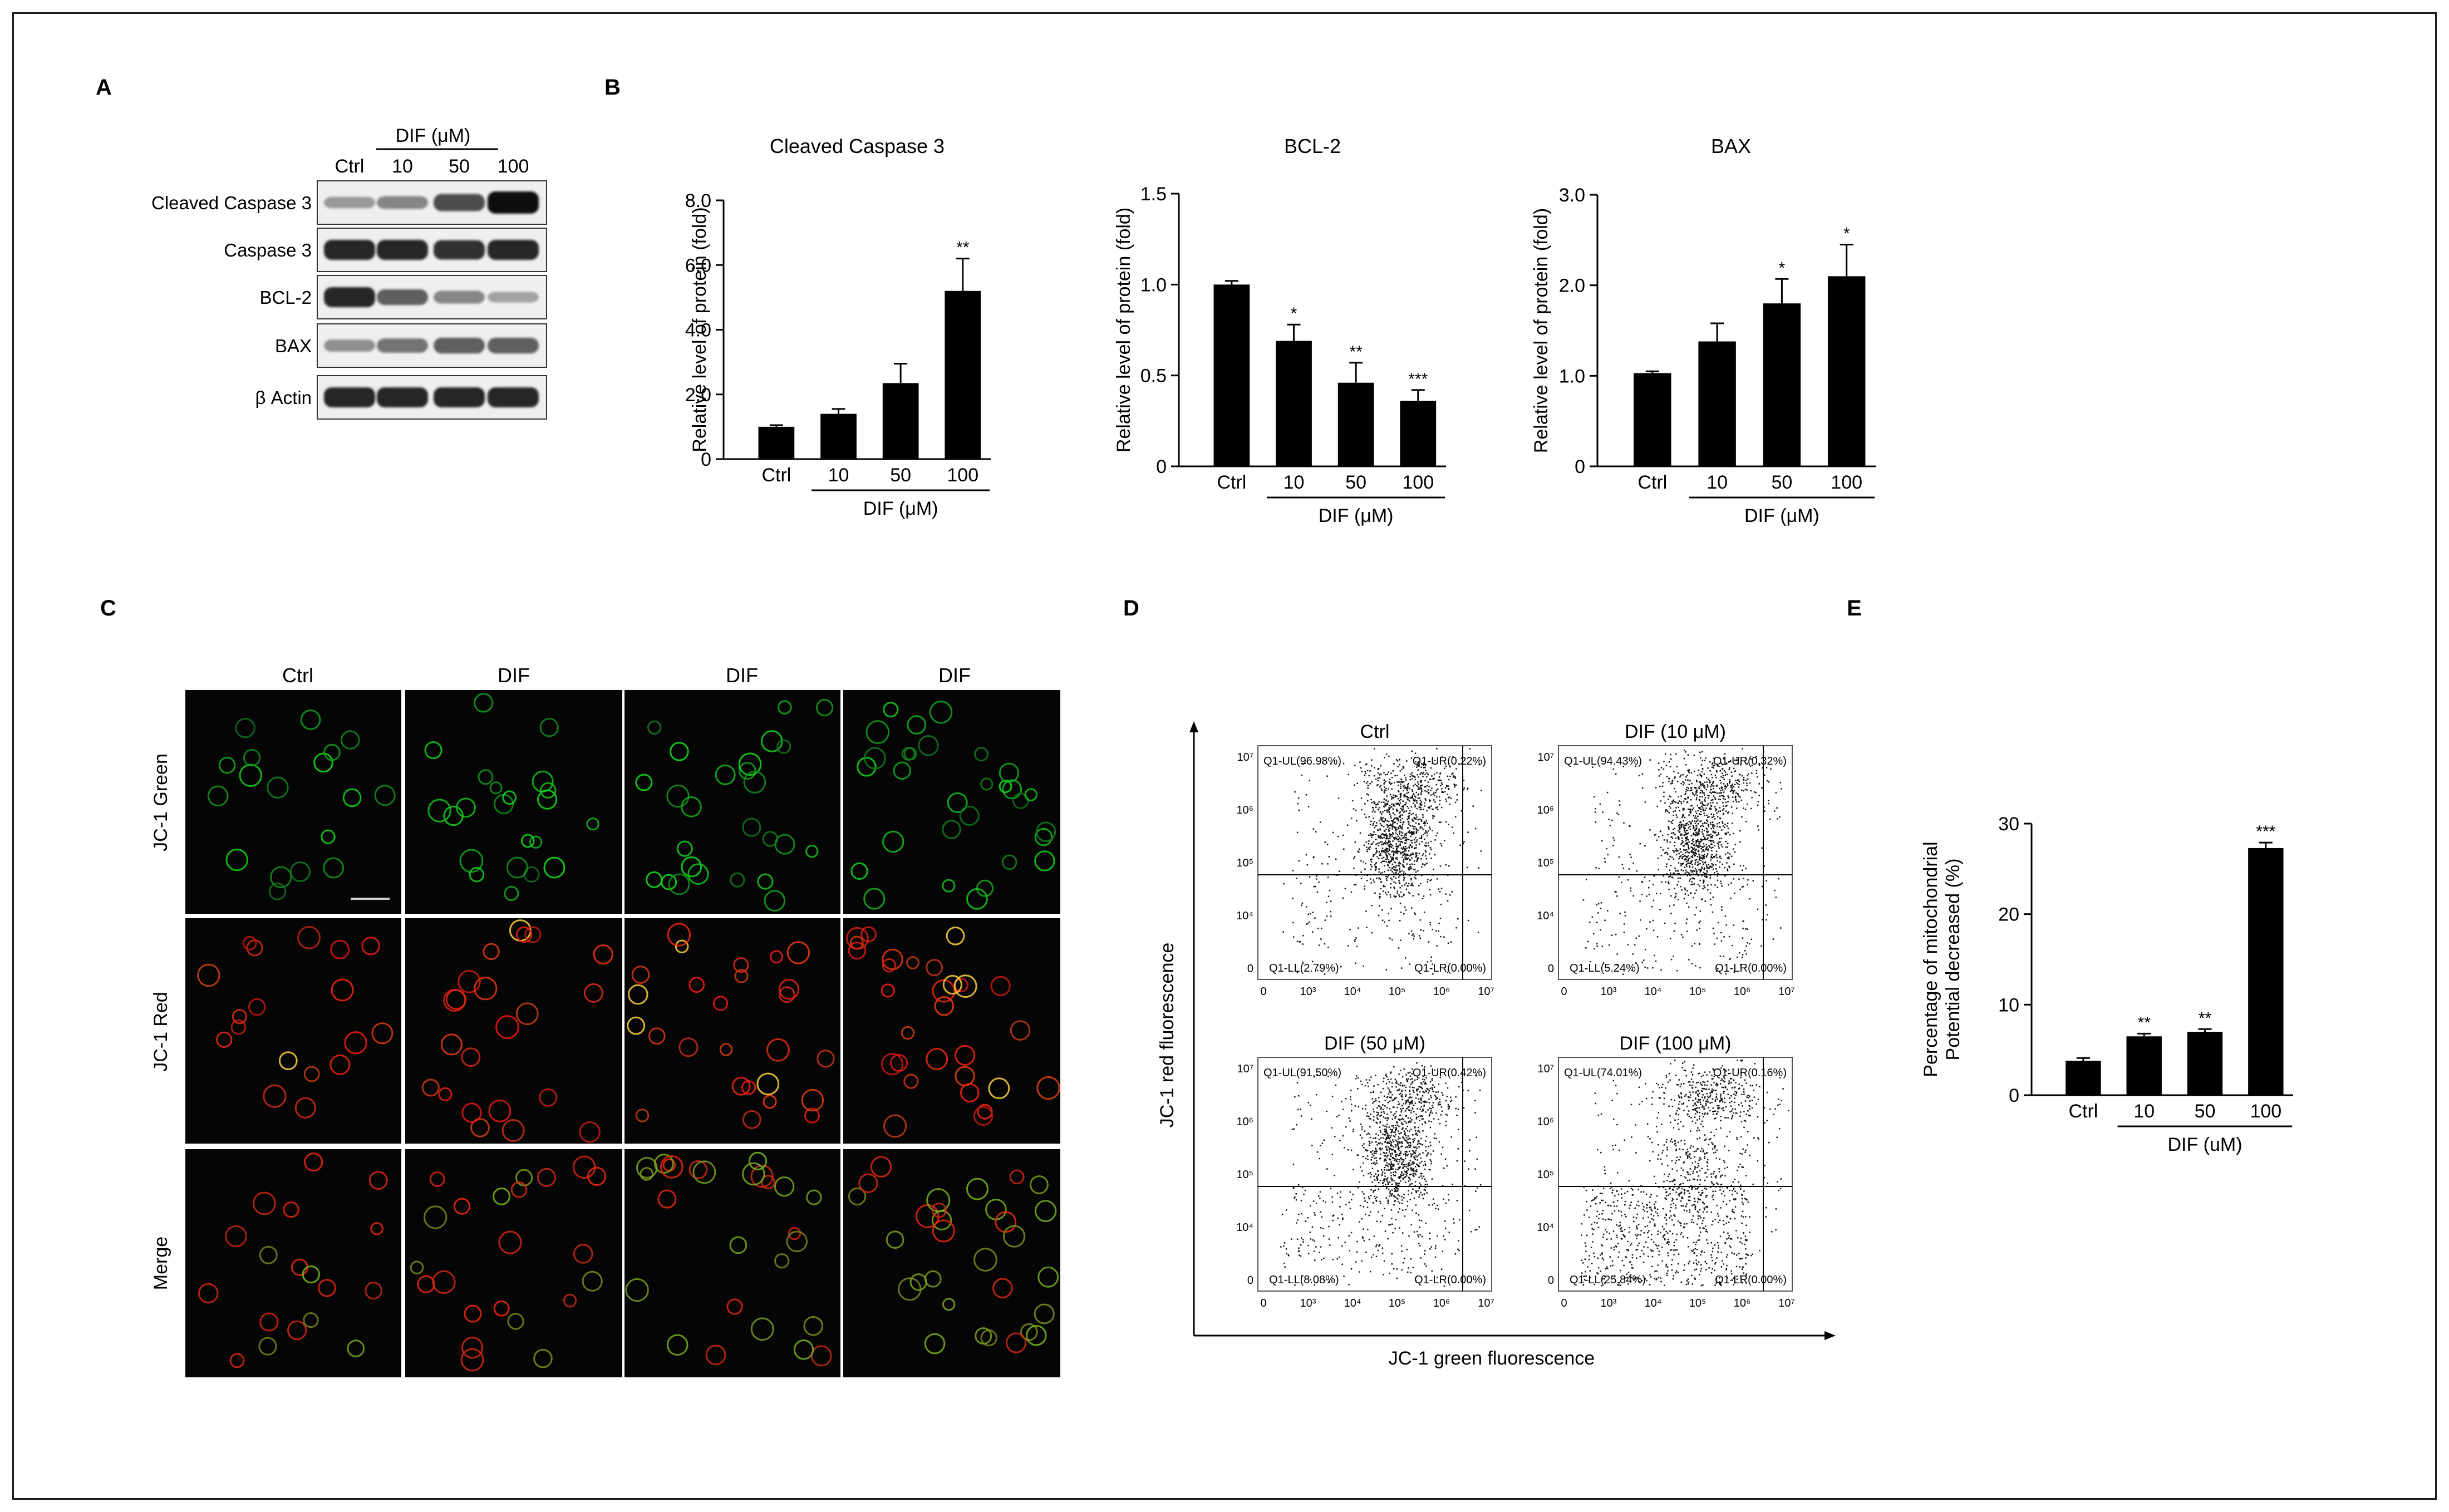  What do you see at coordinates (952, 1031) in the screenshot?
I see `micro-tile` at bounding box center [952, 1031].